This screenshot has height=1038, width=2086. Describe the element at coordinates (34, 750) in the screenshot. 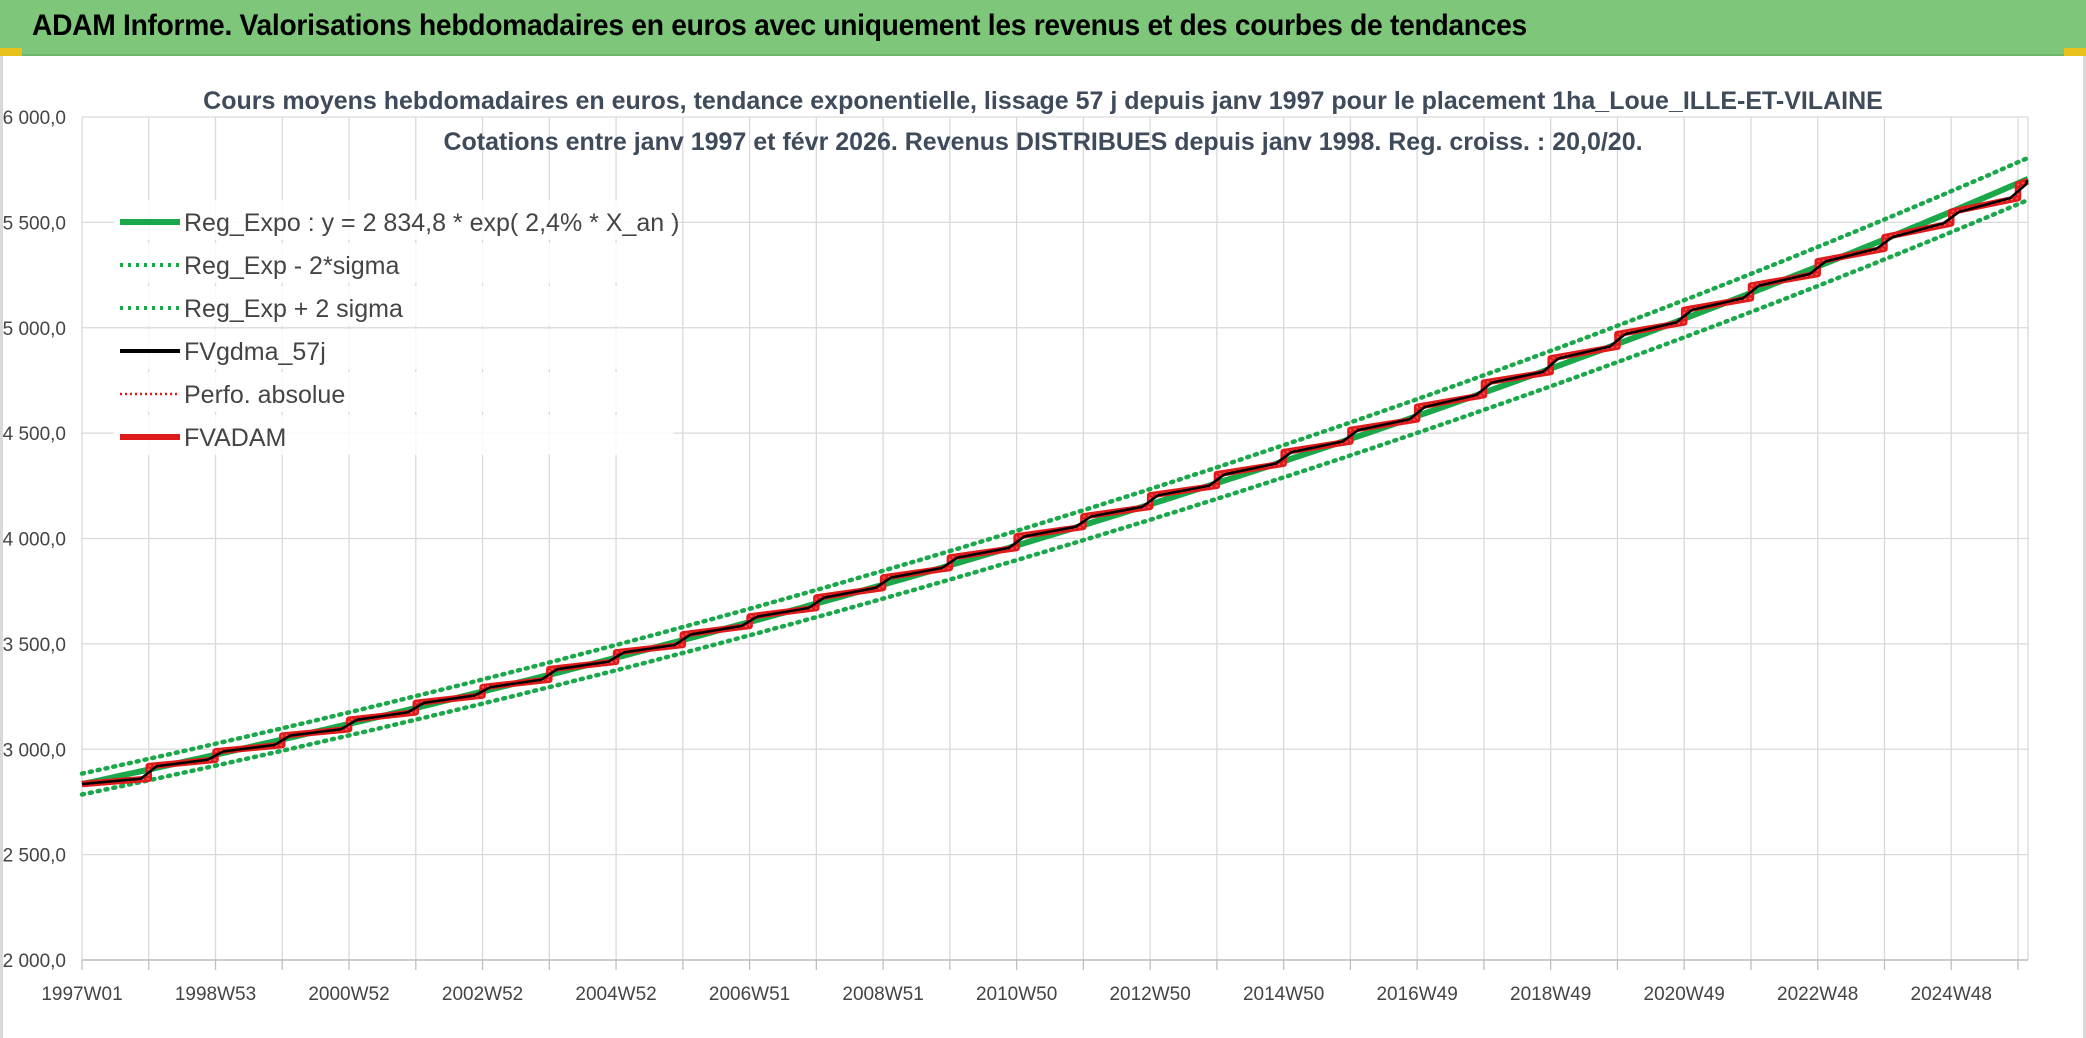

I see `y-tick-label: 3 000,0` at that location.